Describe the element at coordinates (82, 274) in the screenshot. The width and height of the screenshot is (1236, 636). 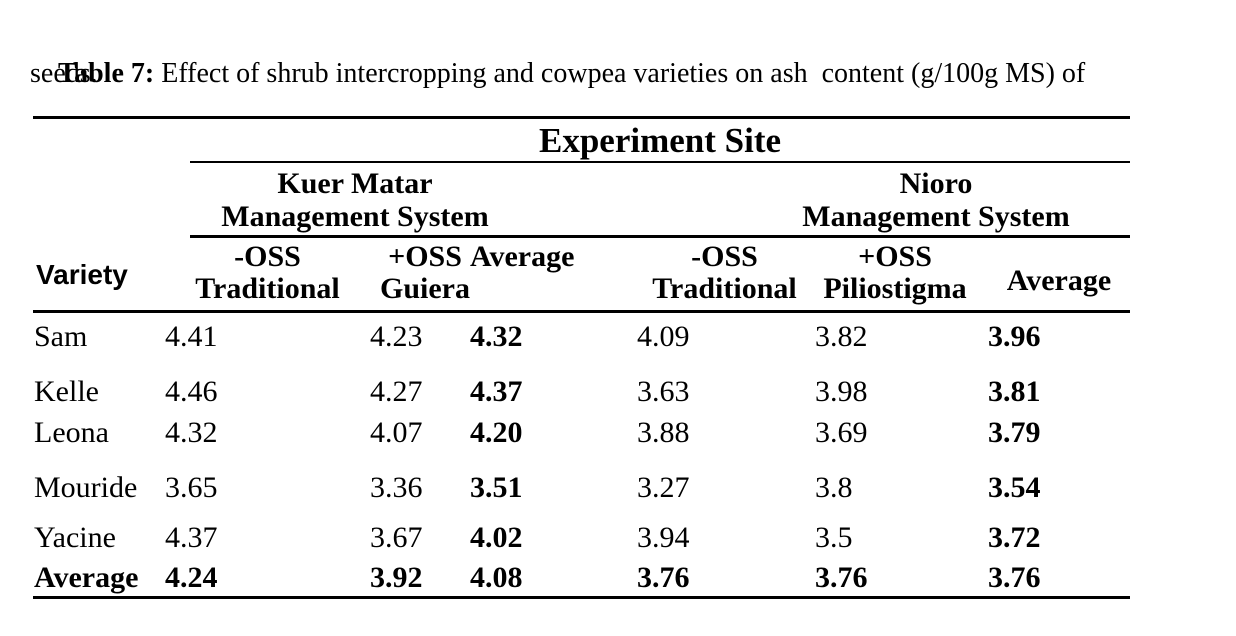
I see `col-header-variety: Variety` at that location.